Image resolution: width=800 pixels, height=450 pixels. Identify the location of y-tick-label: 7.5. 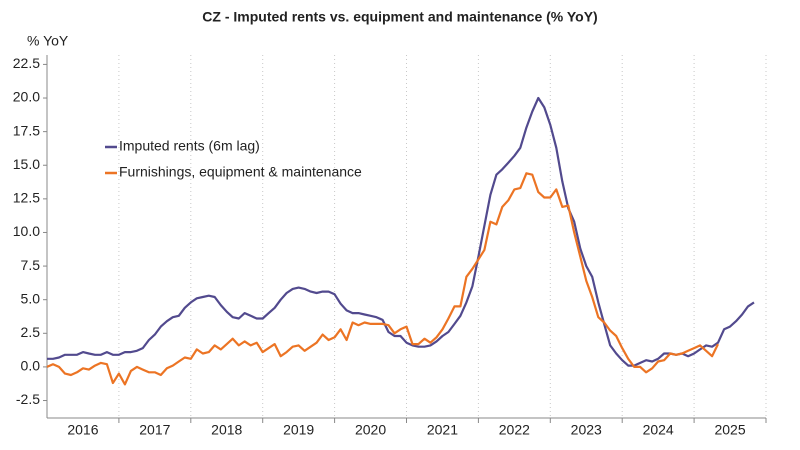
(31, 265).